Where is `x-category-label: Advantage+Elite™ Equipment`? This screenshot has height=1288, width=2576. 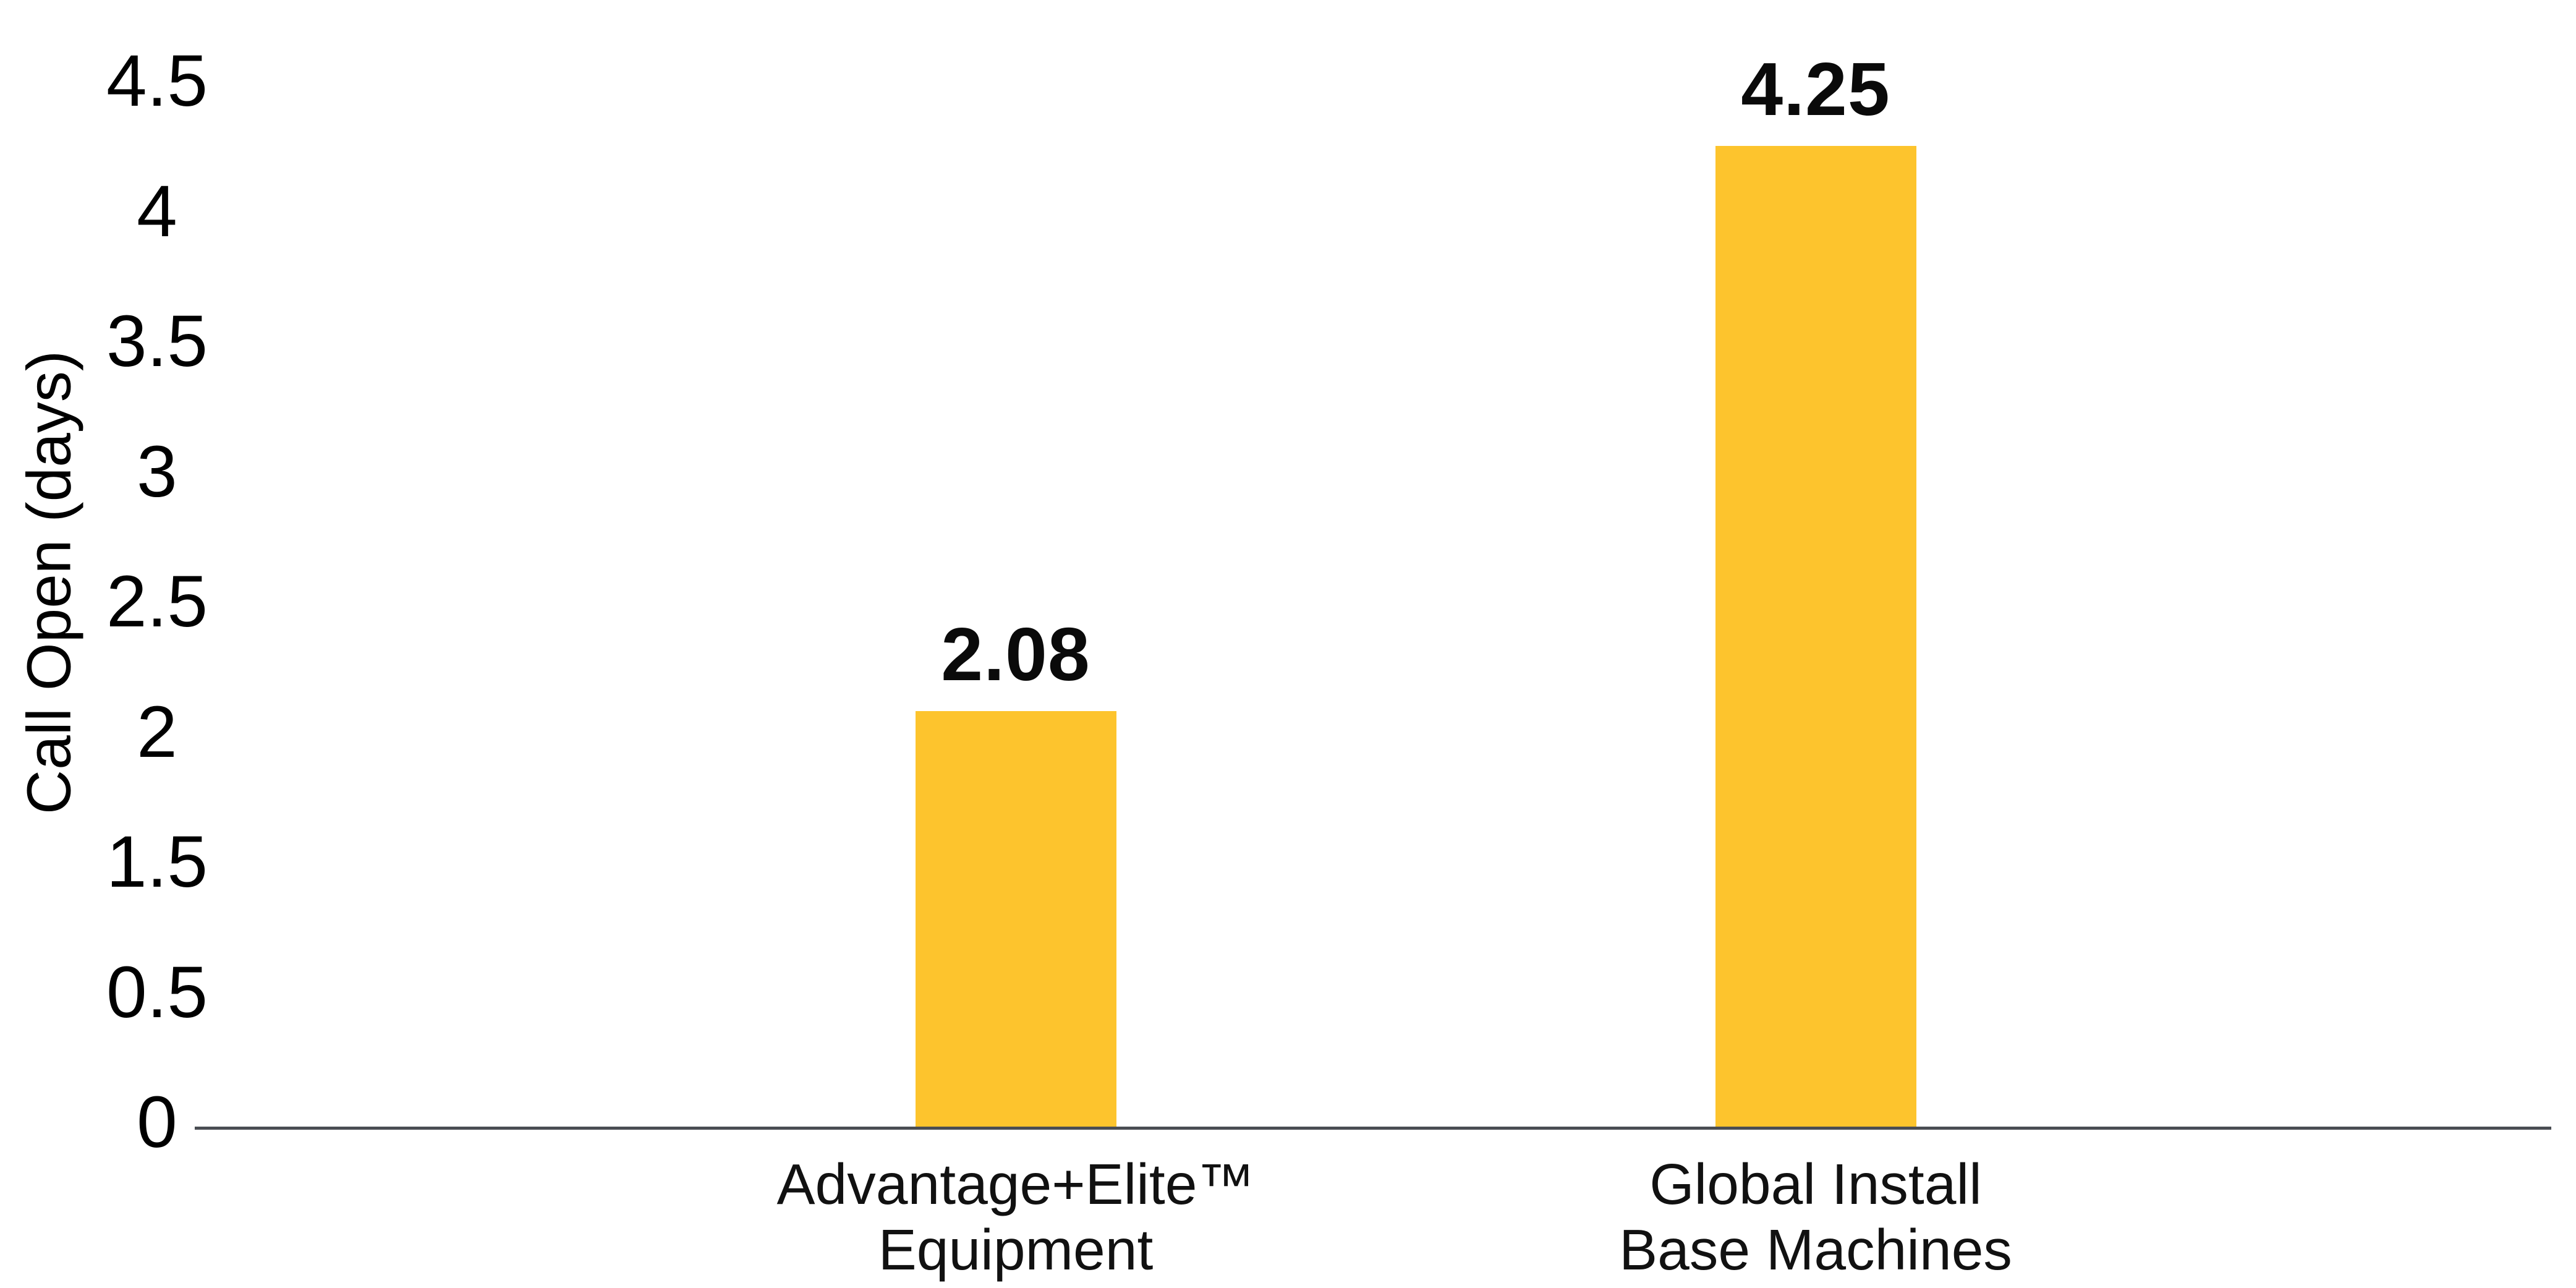
x-category-label: Advantage+Elite™ Equipment is located at coordinates (1016, 1216).